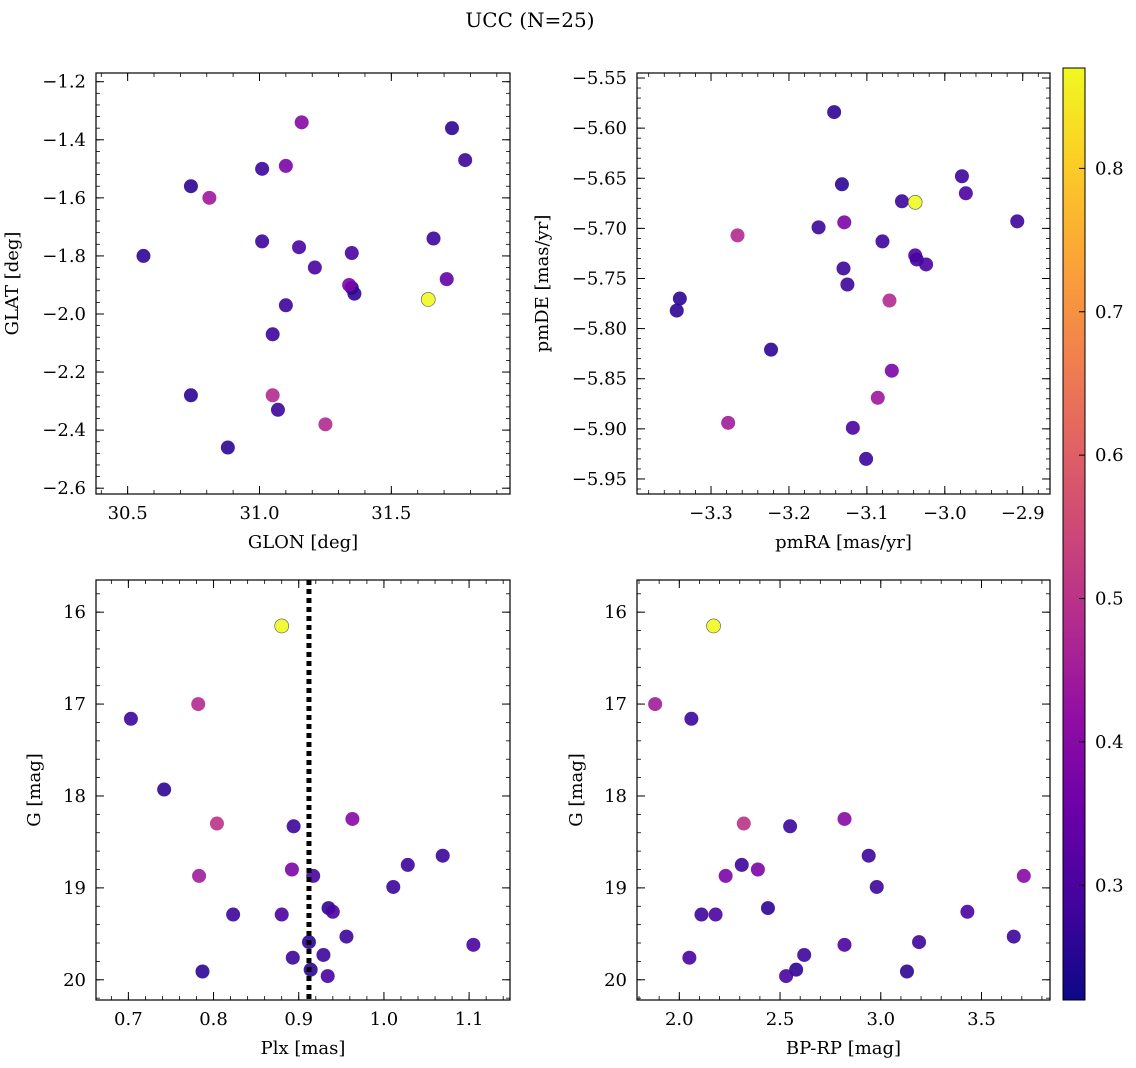  What do you see at coordinates (867, 513) in the screenshot?
I see `x-tick-label: −3.1` at bounding box center [867, 513].